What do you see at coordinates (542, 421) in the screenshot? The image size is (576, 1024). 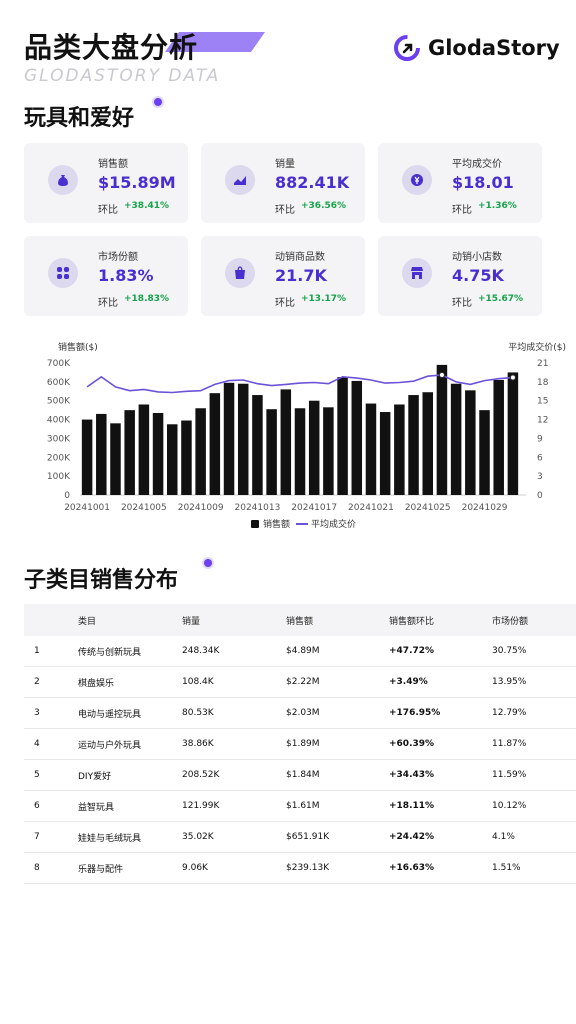 I see `y2-tick-label: 12` at bounding box center [542, 421].